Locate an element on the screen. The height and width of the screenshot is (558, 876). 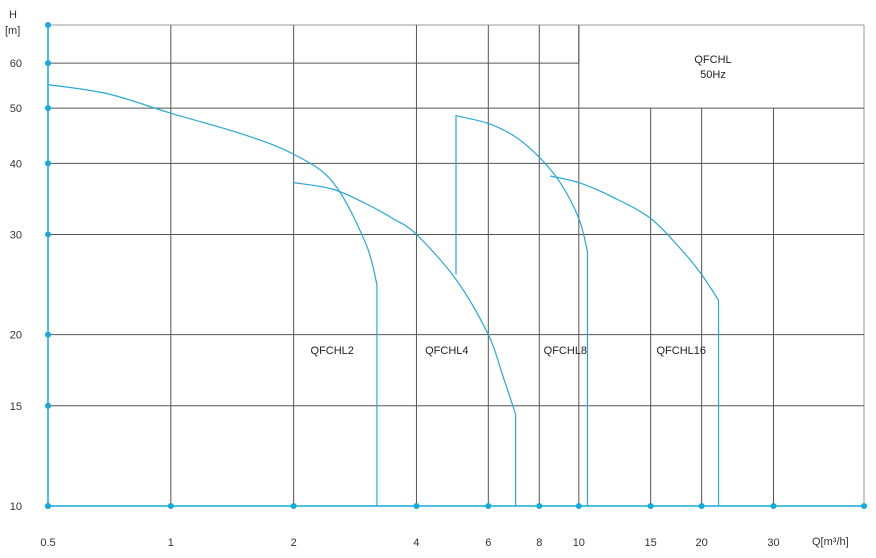
chart-title-line-2: 50Hz is located at coordinates (713, 75).